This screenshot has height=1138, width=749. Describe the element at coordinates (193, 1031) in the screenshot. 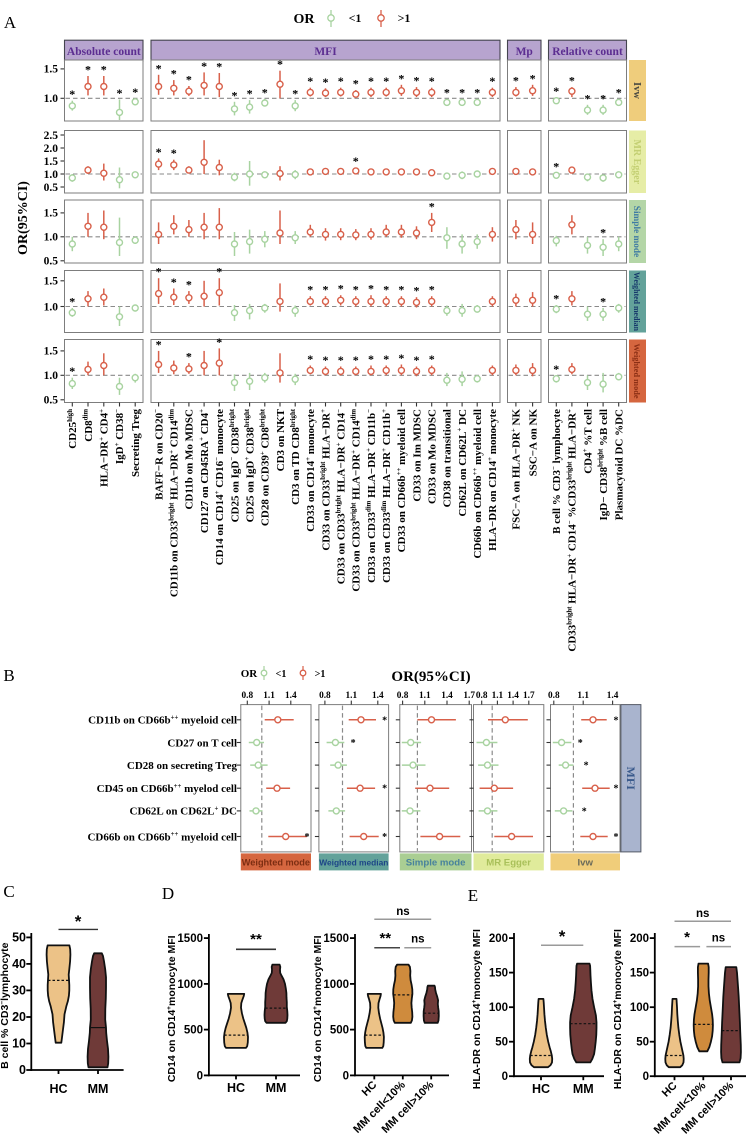

I see `svg-text: 500` at that location.